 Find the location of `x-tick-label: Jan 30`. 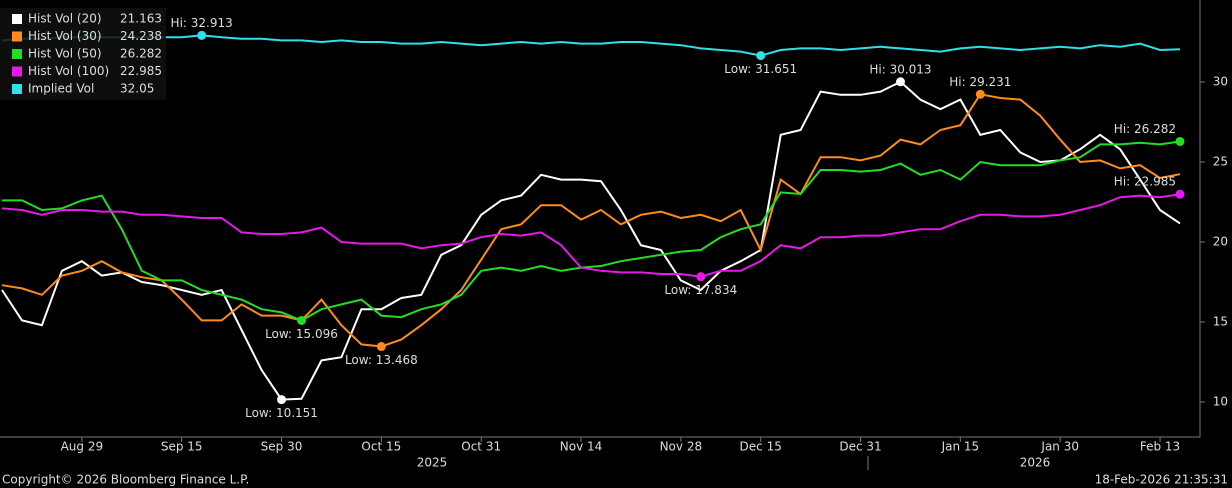

x-tick-label: Jan 30 is located at coordinates (1059, 447).